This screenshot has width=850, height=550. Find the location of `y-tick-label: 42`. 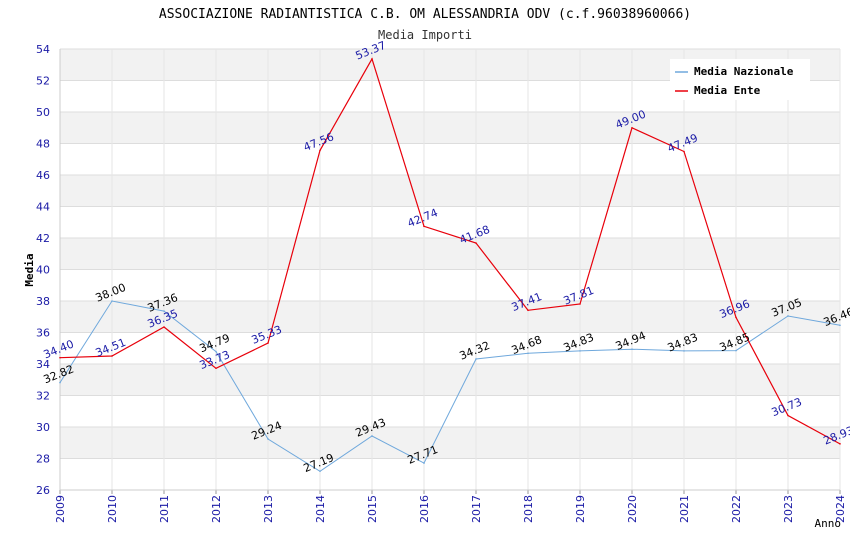

y-tick-label: 42 is located at coordinates (43, 238).